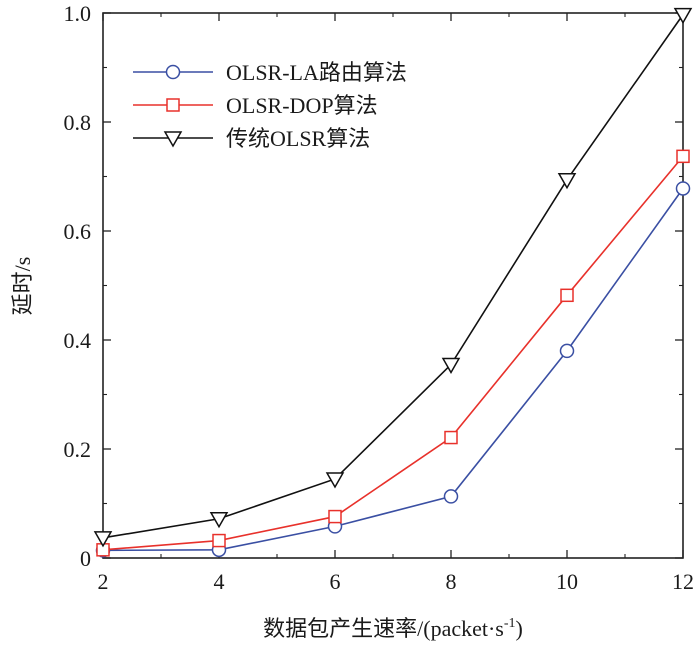 This screenshot has width=700, height=651. I want to click on x-tick-label: 6, so click(335, 581).